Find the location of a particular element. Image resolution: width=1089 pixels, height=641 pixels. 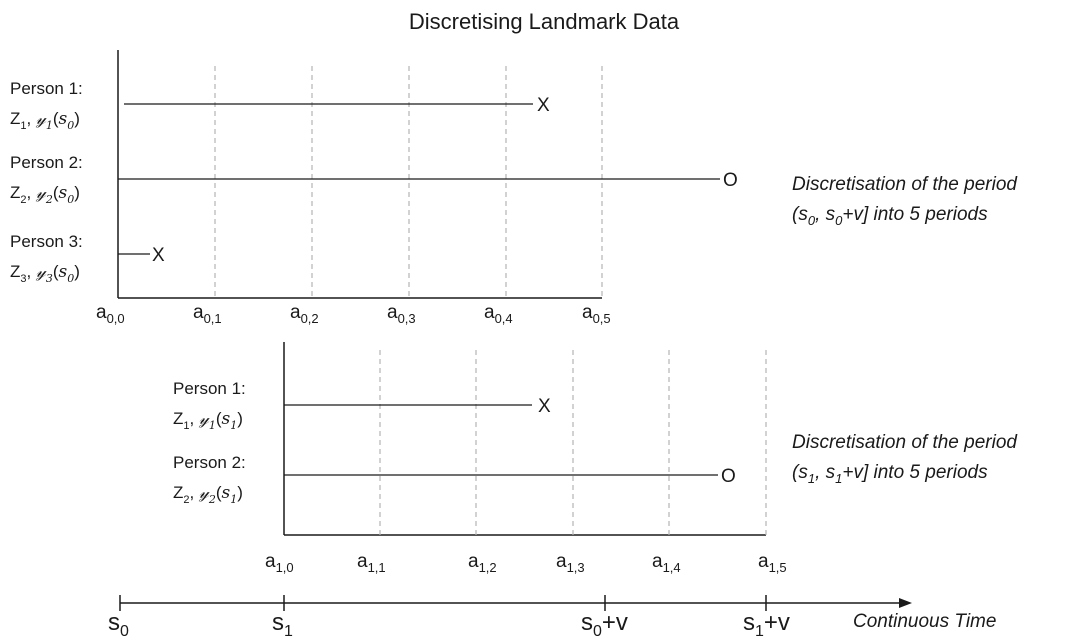

panel-s1-tick-label: a1,1 is located at coordinates (371, 563).